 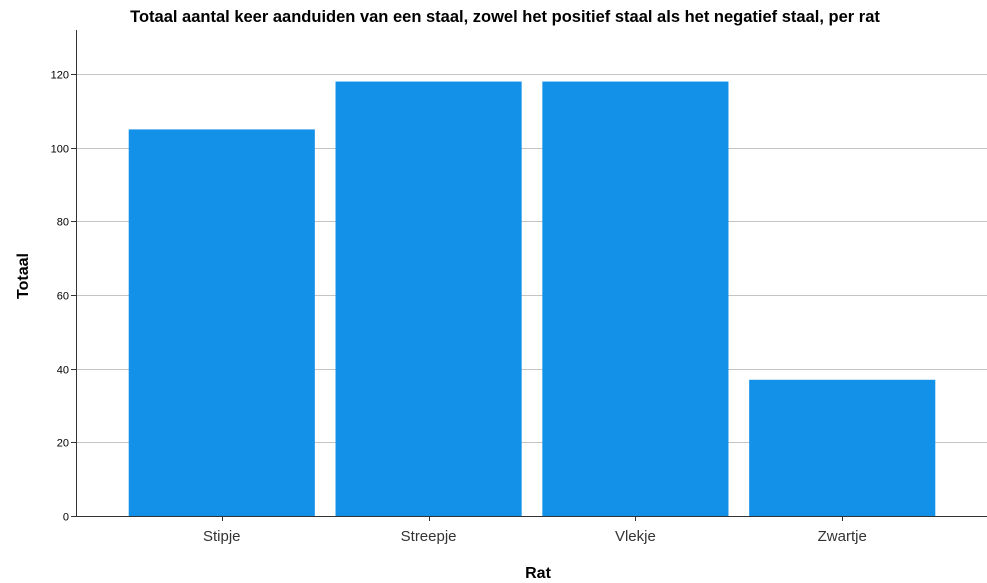 What do you see at coordinates (429, 536) in the screenshot?
I see `x-tick-label: Streepje` at bounding box center [429, 536].